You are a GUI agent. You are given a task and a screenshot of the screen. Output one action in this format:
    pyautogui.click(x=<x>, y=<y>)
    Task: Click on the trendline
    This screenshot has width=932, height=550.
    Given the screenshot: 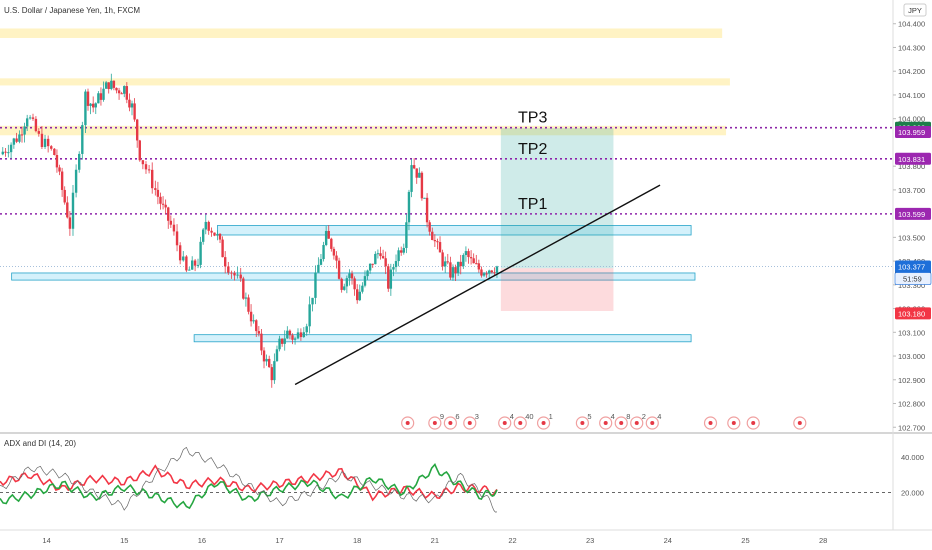 What is the action you would take?
    pyautogui.click(x=477, y=285)
    